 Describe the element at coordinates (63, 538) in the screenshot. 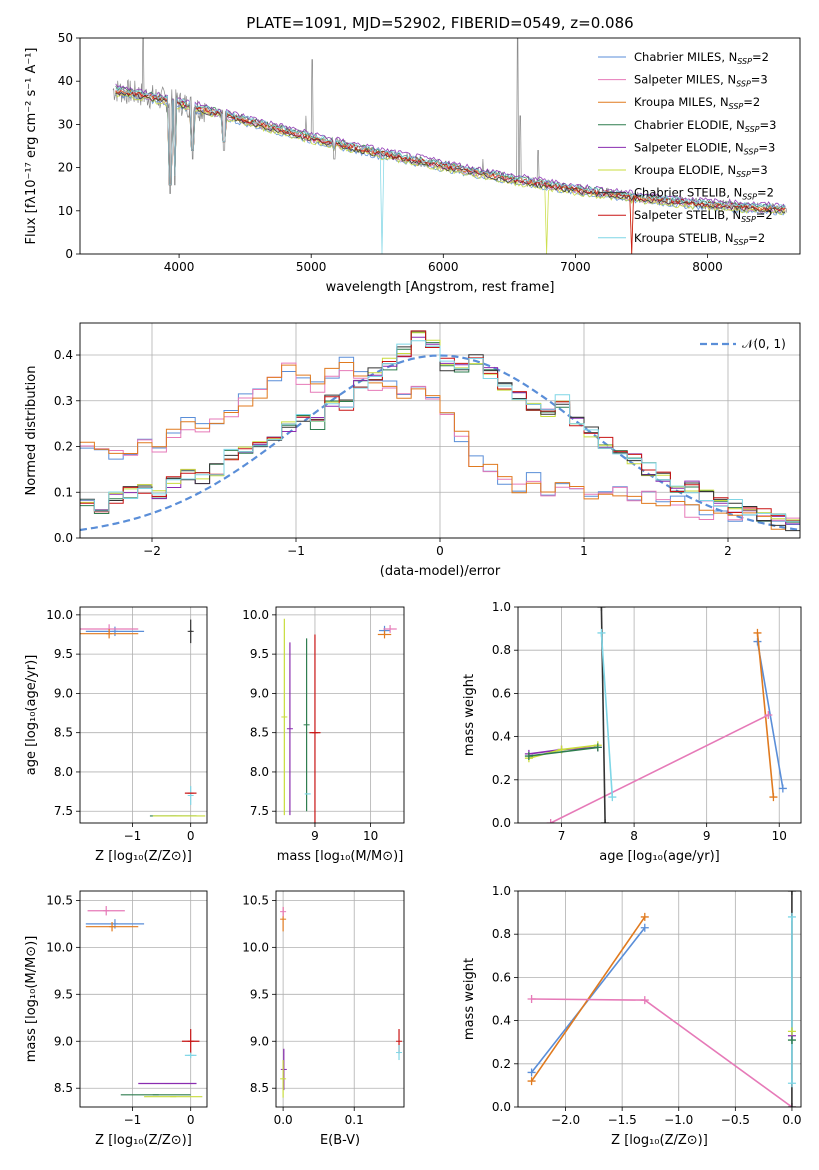

I see `y-tick-label: 0.0` at that location.